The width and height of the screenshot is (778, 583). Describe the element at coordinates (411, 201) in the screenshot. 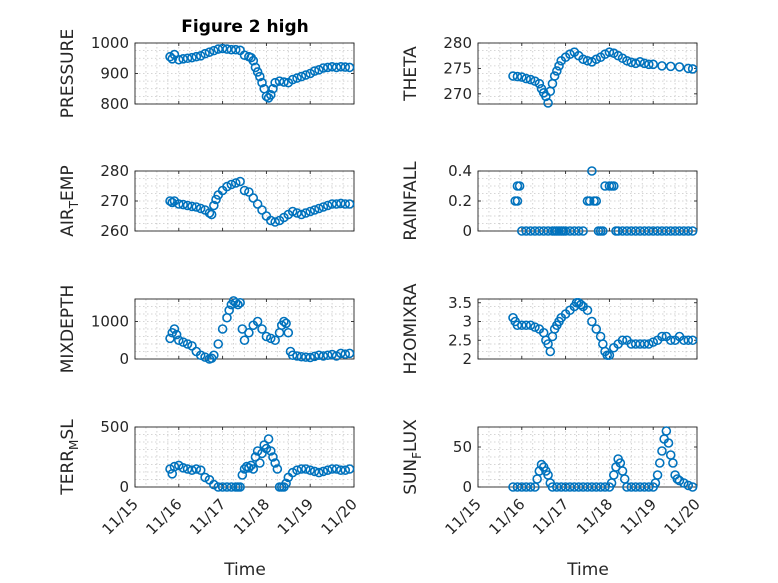

I see `y-axis-label: RAINFALL` at that location.